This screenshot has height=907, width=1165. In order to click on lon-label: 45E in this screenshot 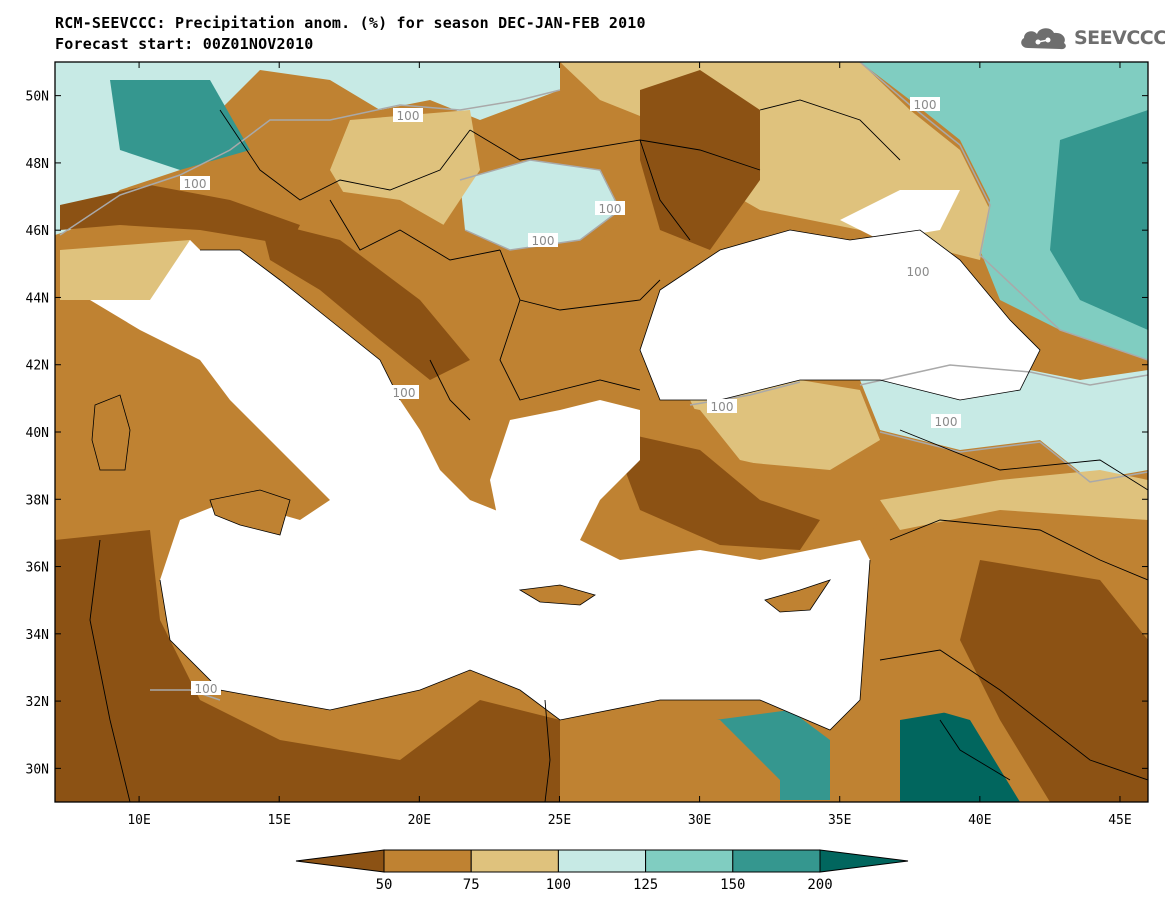, I will do `click(1119, 820)`.